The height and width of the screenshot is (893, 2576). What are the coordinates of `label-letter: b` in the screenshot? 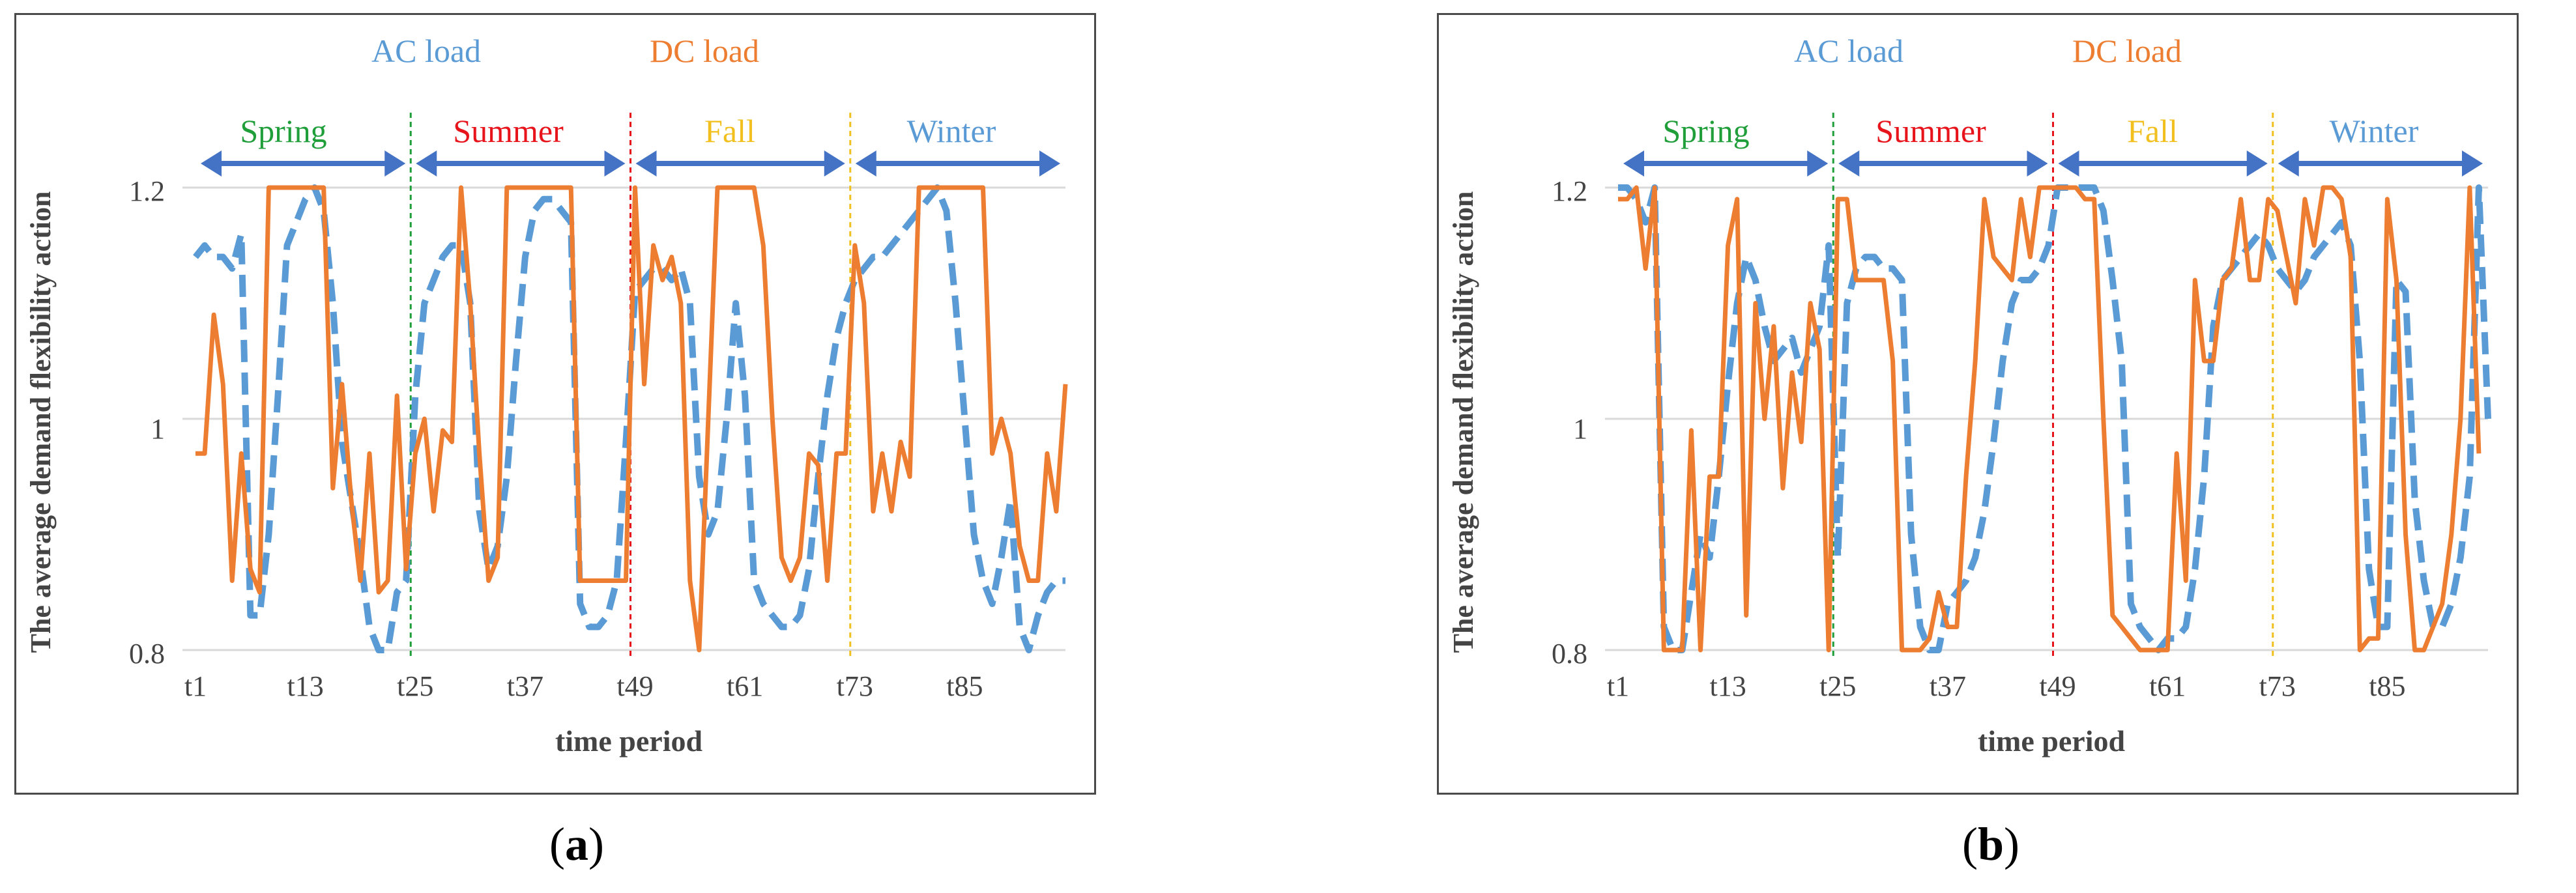 It's located at (1990, 844).